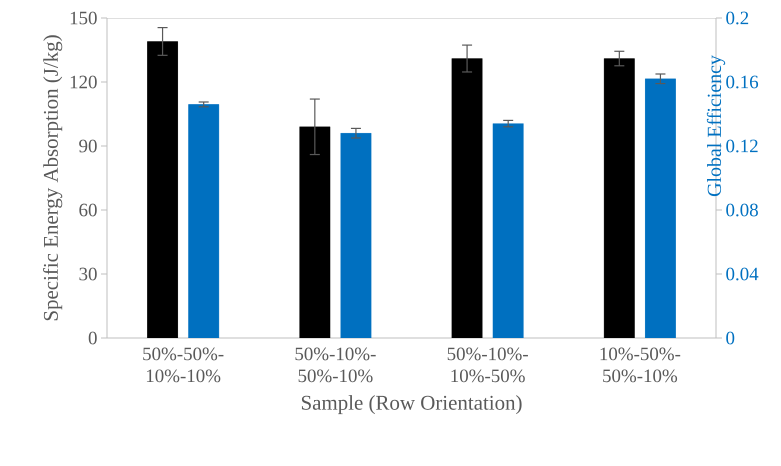 The width and height of the screenshot is (781, 466). I want to click on y-tick-label: 0, so click(92, 338).